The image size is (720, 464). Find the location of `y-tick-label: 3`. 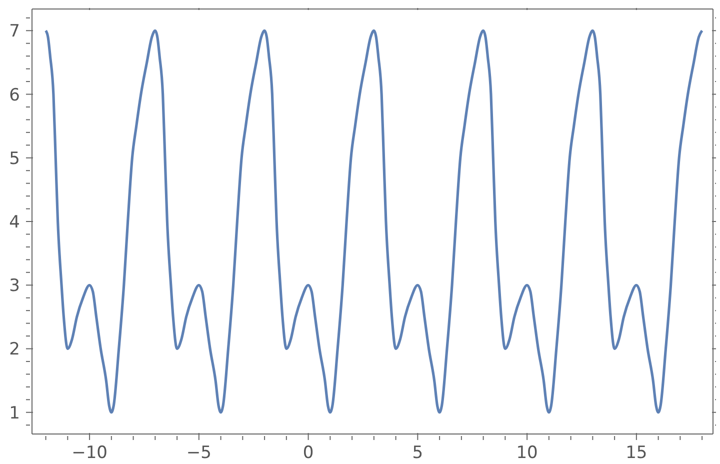

y-tick-label: 3 is located at coordinates (14, 286).